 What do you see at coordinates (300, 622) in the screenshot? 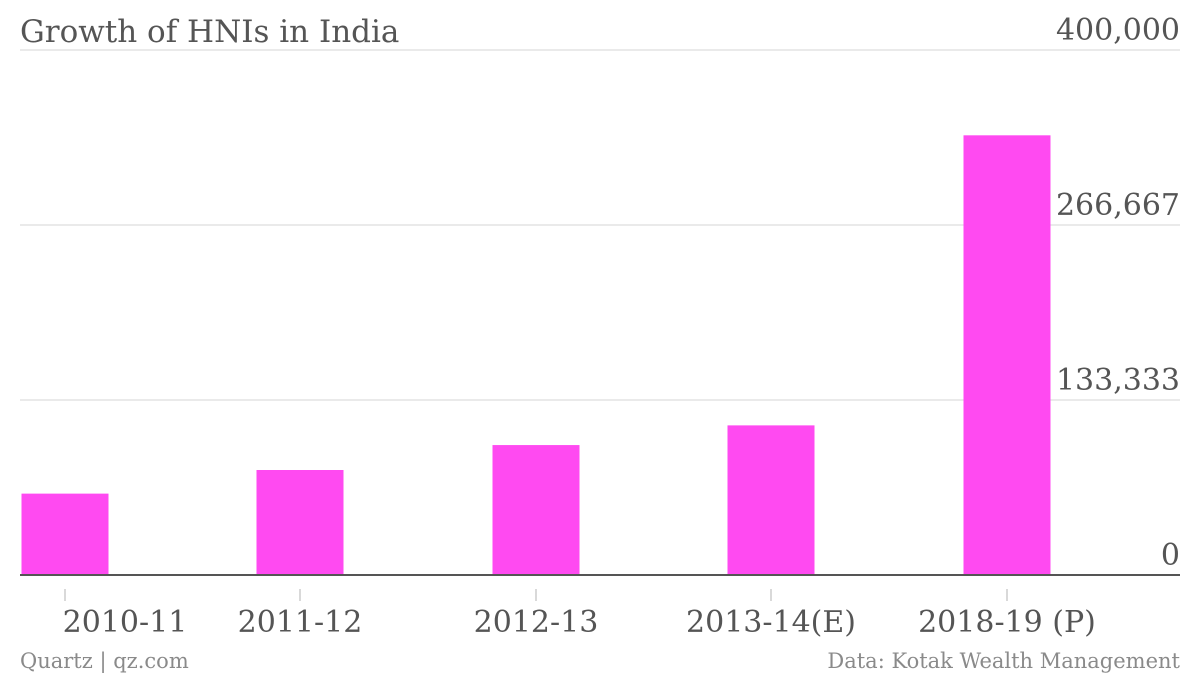
I see `x-category-label: 2011-12` at bounding box center [300, 622].